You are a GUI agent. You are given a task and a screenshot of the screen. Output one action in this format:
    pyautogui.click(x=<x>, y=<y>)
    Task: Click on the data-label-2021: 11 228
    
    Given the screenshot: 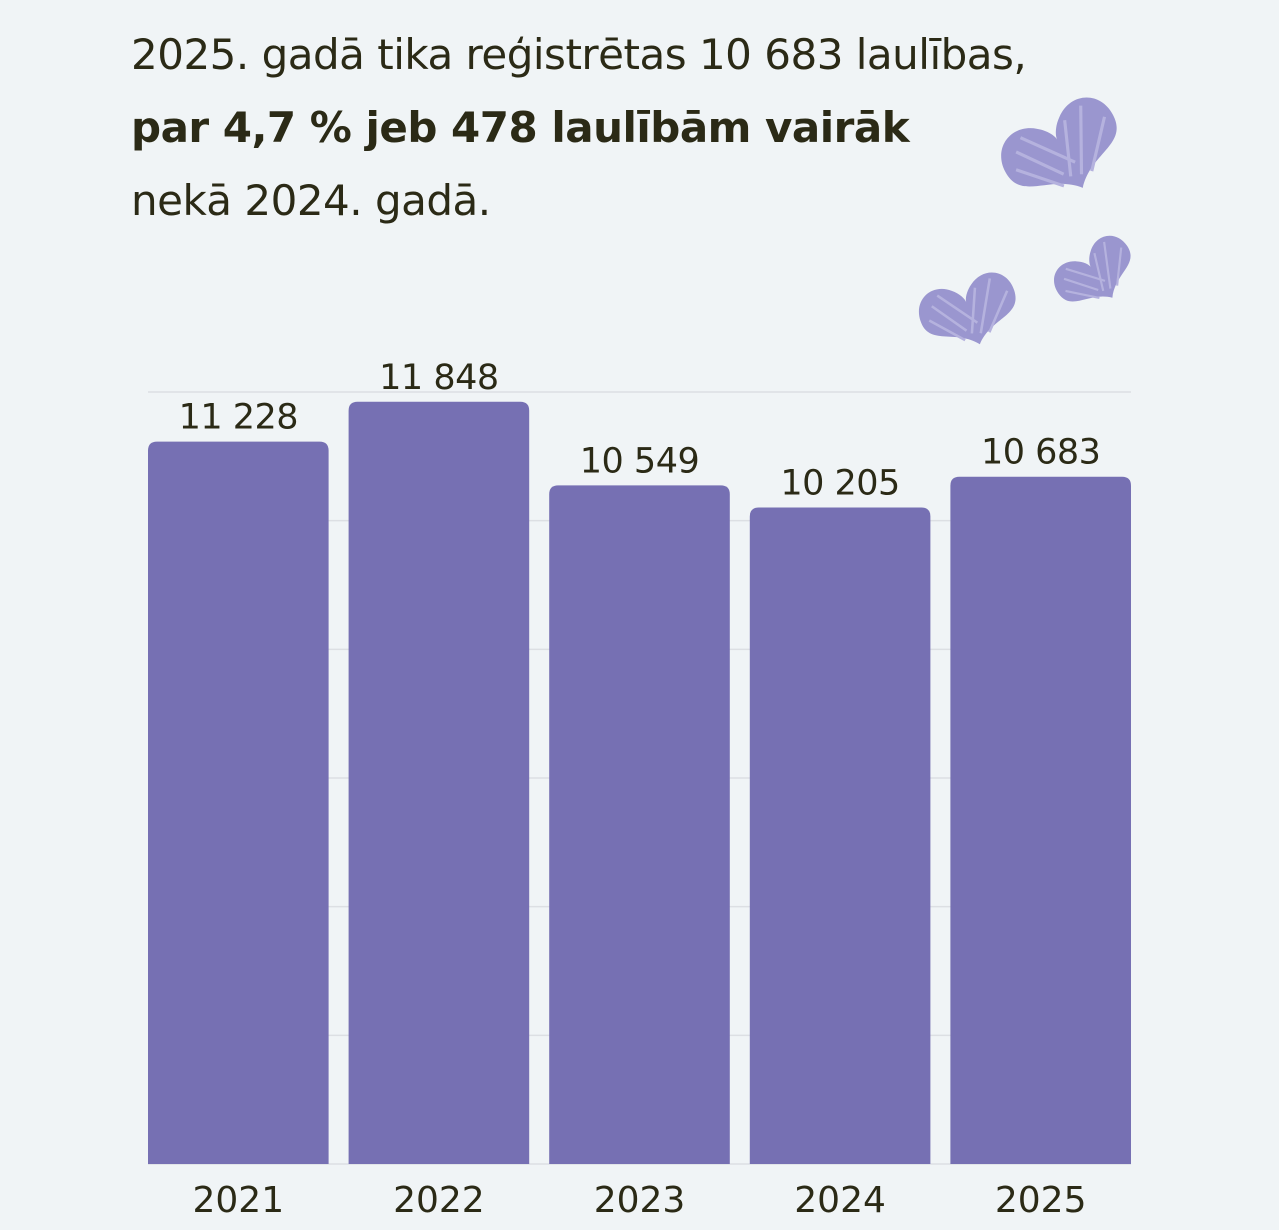 What is the action you would take?
    pyautogui.click(x=238, y=418)
    